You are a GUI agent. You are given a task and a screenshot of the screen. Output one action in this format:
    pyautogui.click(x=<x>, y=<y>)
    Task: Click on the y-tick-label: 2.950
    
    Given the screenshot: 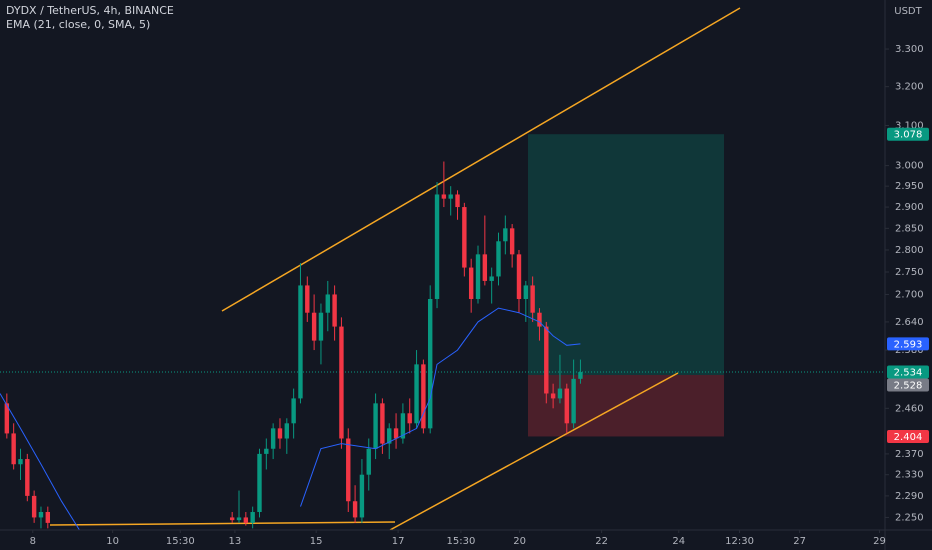 What is the action you would take?
    pyautogui.click(x=909, y=186)
    